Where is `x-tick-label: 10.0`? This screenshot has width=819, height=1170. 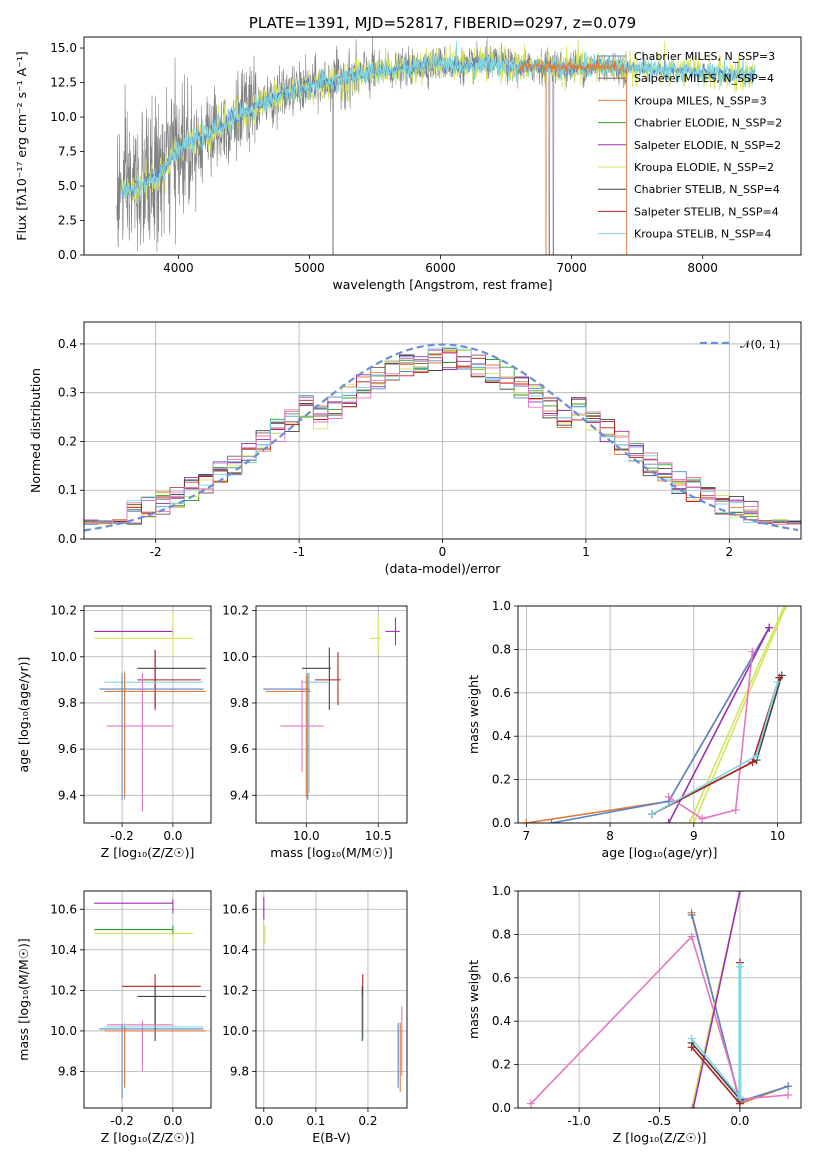
x-tick-label: 10.0 is located at coordinates (306, 836).